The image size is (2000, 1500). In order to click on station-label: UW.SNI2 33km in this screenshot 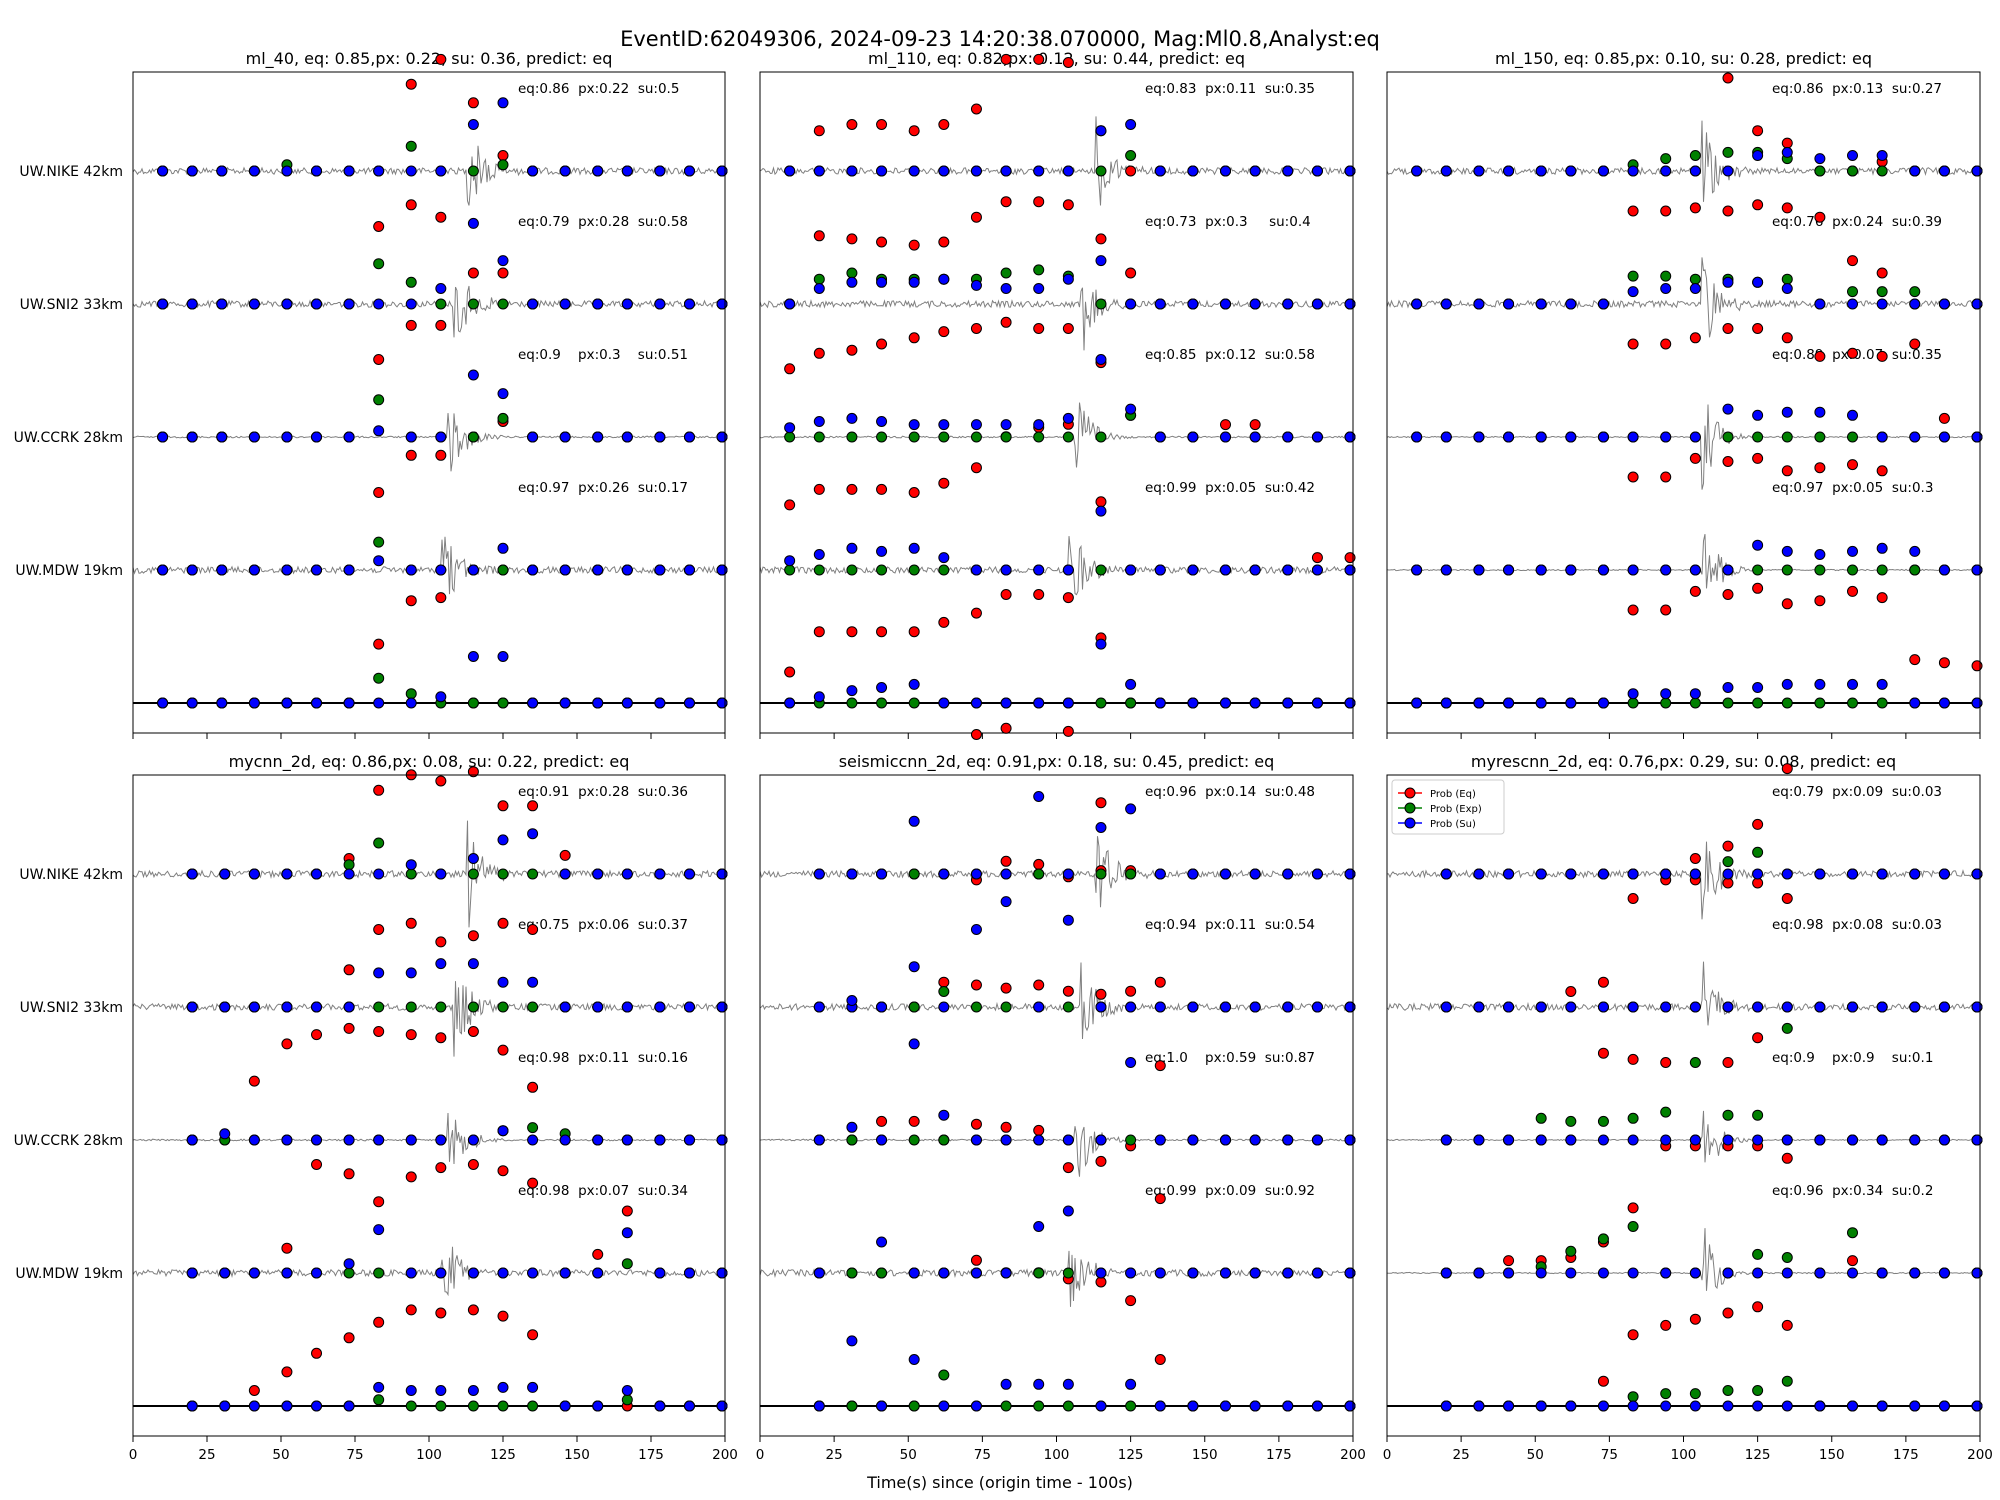, I will do `click(71, 1008)`.